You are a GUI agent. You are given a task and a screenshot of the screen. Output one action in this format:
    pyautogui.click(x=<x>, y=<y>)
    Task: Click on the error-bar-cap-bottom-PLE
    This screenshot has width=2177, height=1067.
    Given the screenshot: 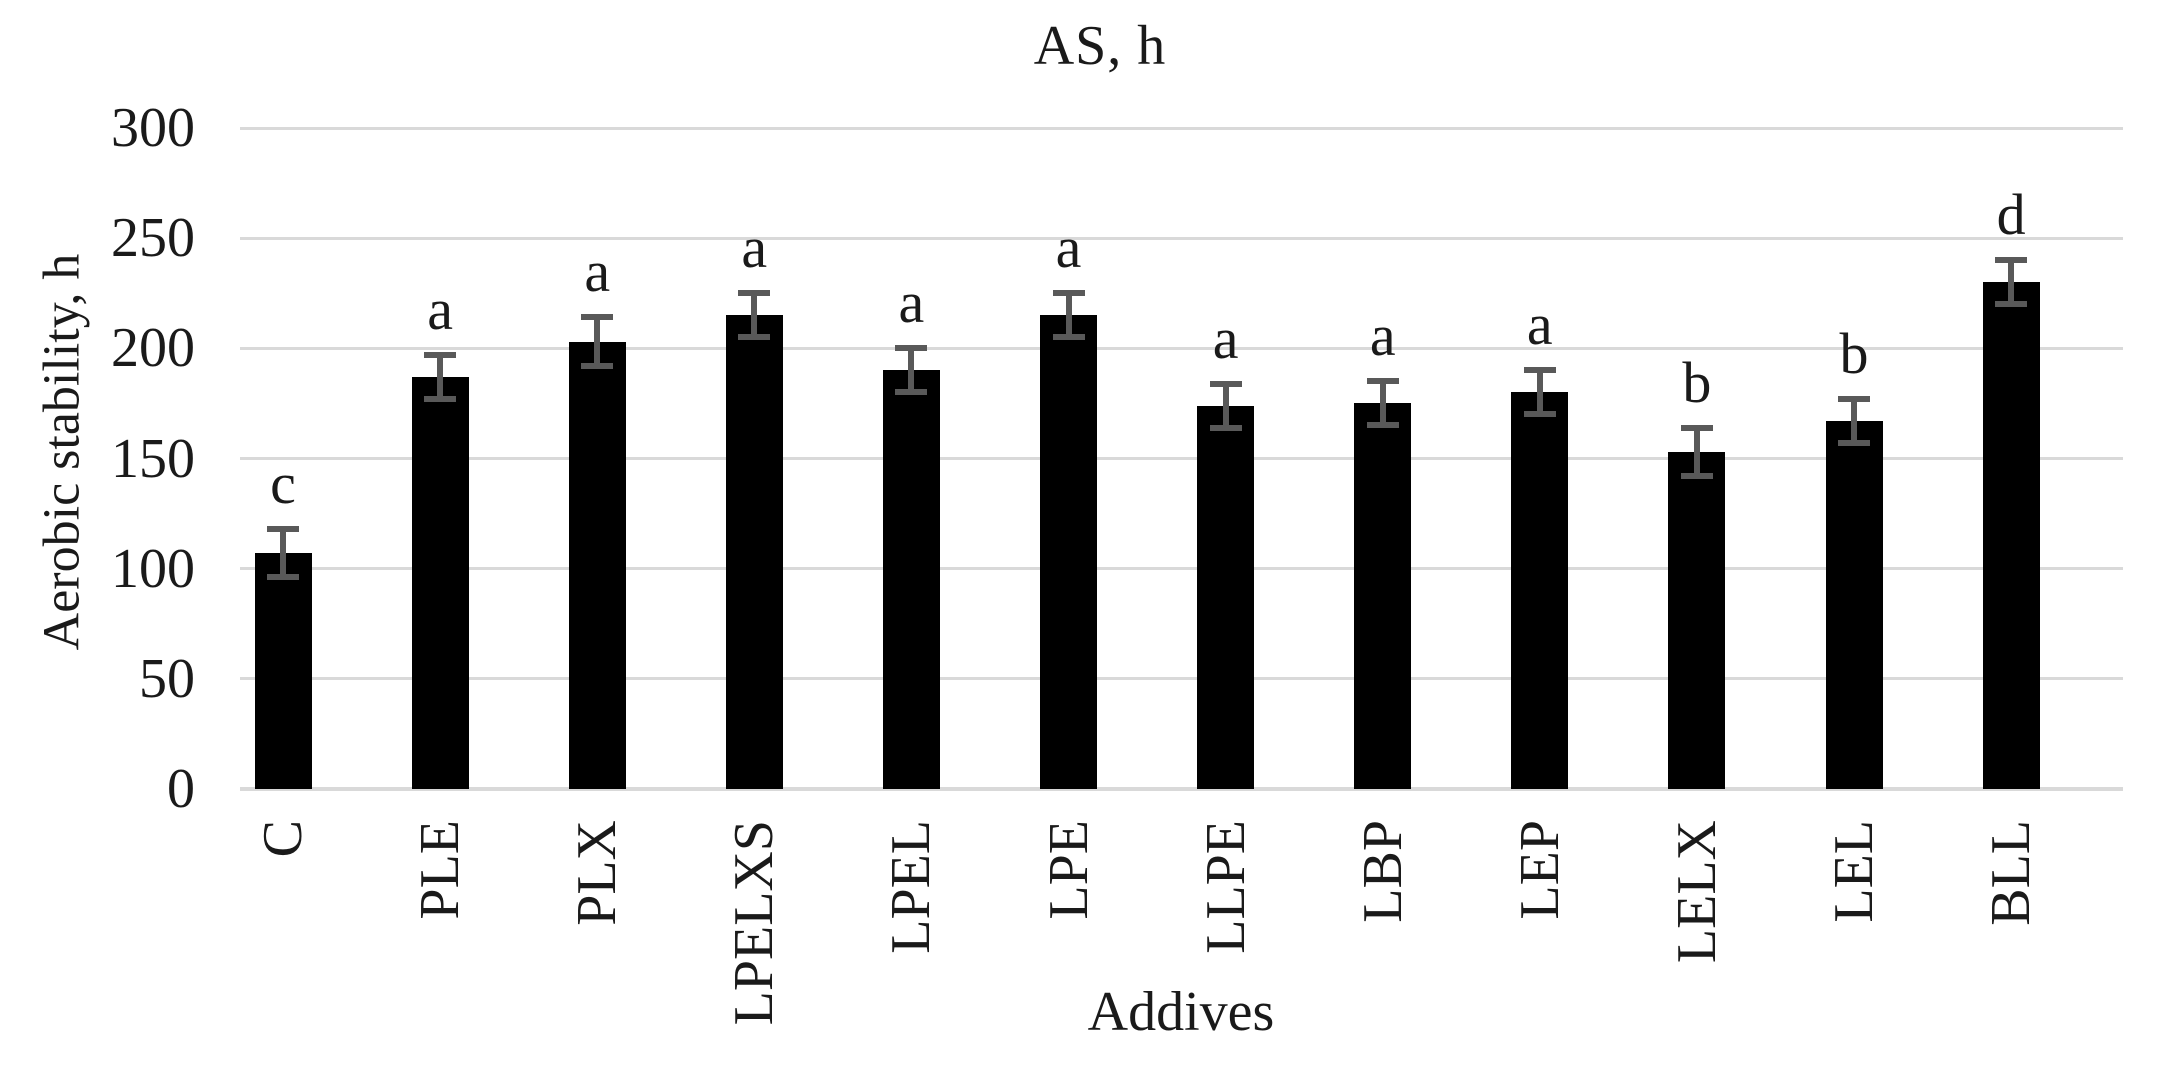 What is the action you would take?
    pyautogui.click(x=440, y=399)
    